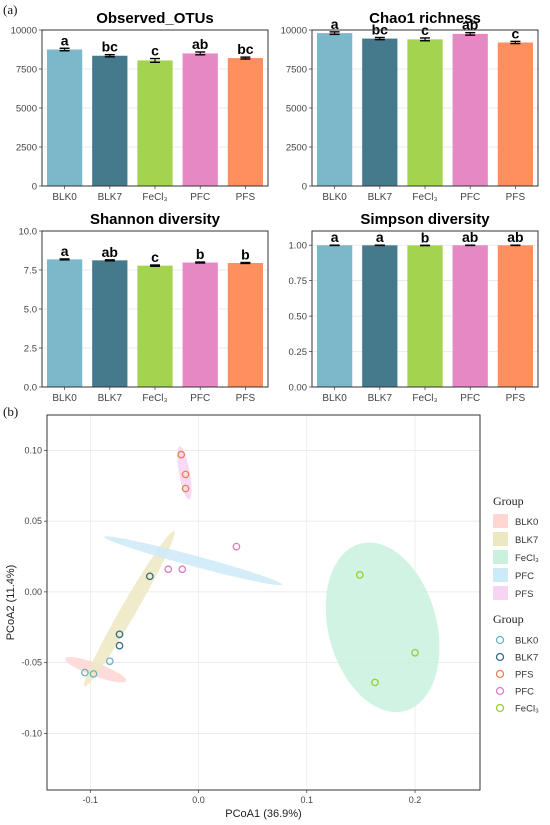 This screenshot has height=825, width=550. I want to click on legend-swatch-PFS, so click(500, 593).